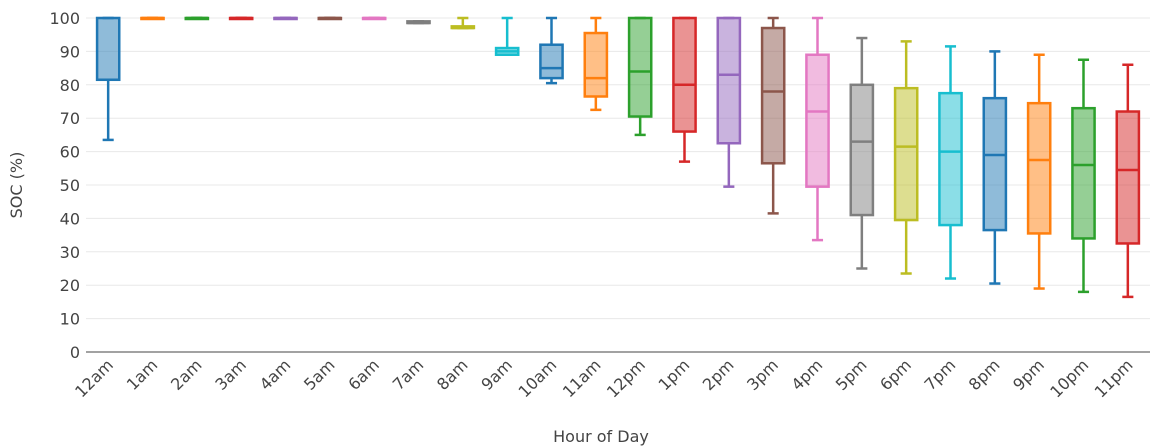  Describe the element at coordinates (64, 18) in the screenshot. I see `y-tick-label: 100` at that location.